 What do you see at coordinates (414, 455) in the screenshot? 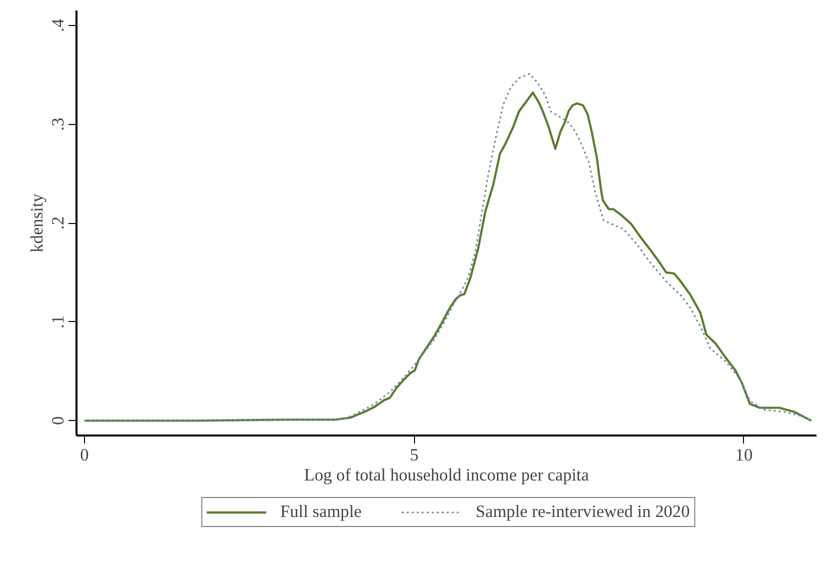
I see `x-tick-label: 5` at bounding box center [414, 455].